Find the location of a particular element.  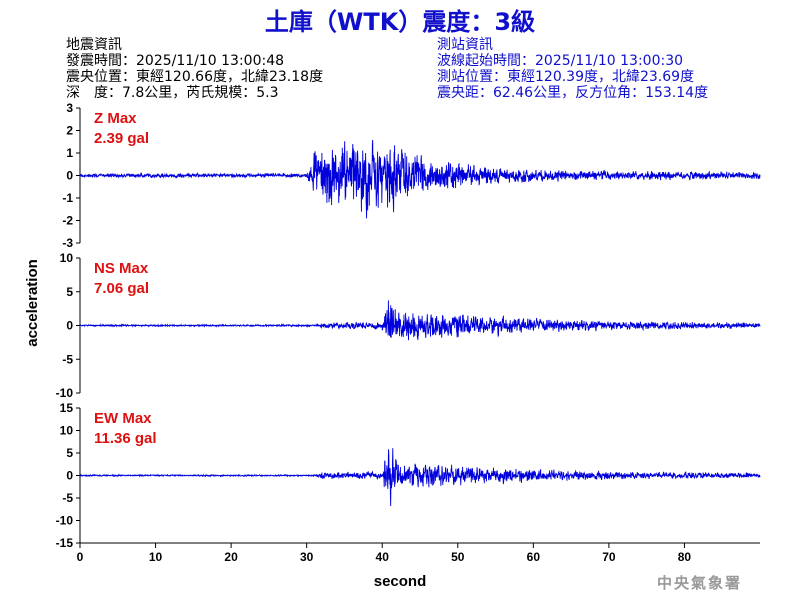

y-tick-label: -1 is located at coordinates (67, 198).